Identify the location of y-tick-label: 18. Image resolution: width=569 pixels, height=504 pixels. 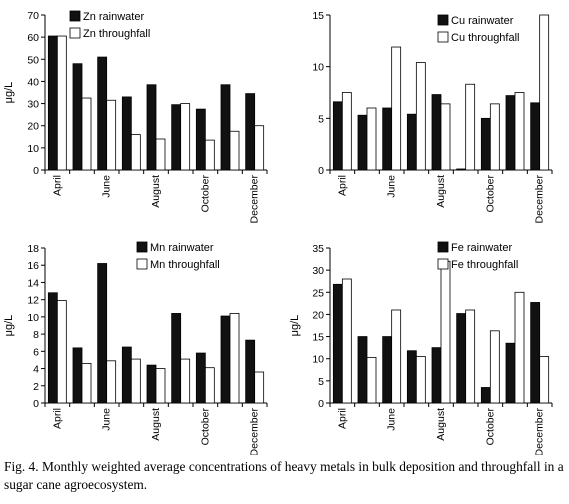
(33, 249).